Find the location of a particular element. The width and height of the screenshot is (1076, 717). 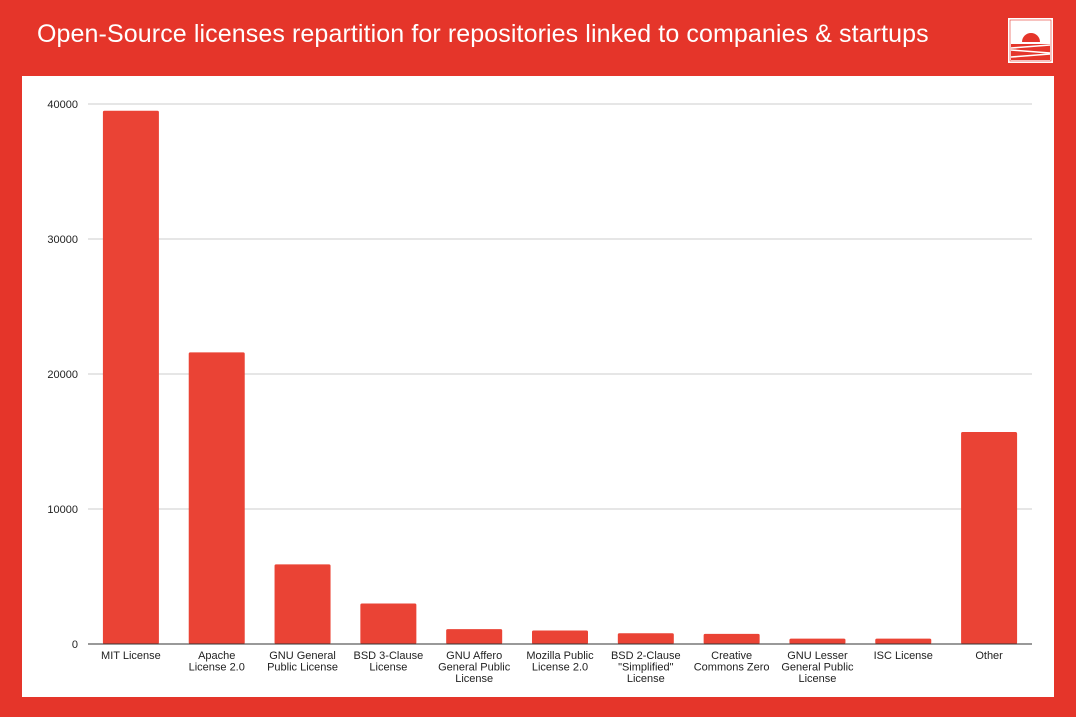

x-tick-label: Other is located at coordinates (989, 656).